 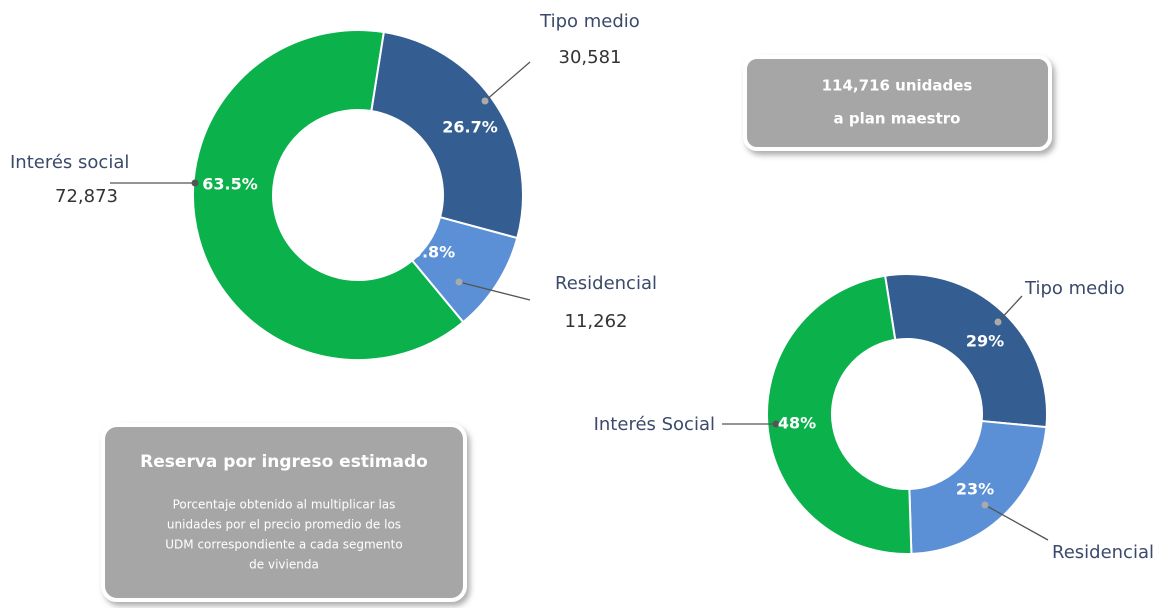 I want to click on category-label: Interés Social, so click(x=654, y=424).